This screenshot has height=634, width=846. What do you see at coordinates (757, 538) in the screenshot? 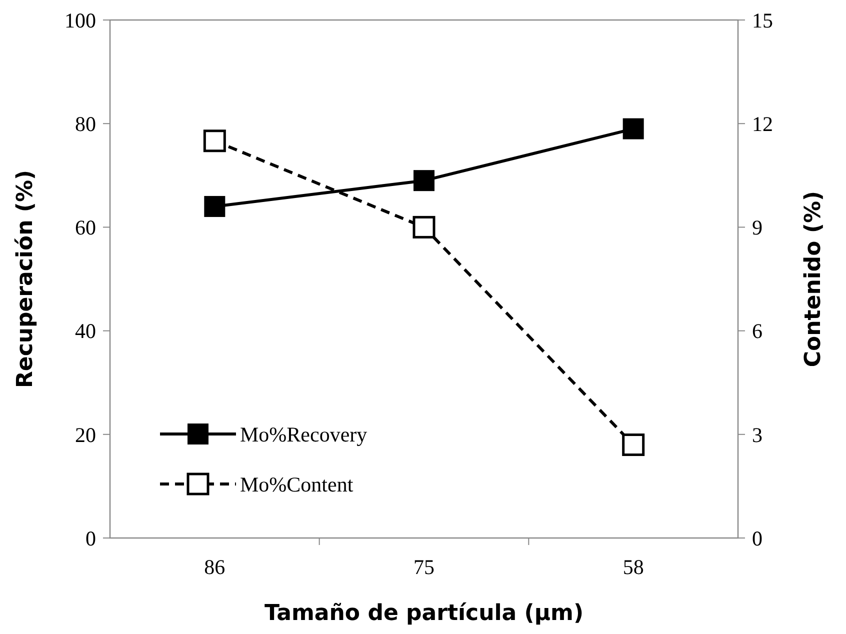
I see `y2-tick-label: 0` at bounding box center [757, 538].